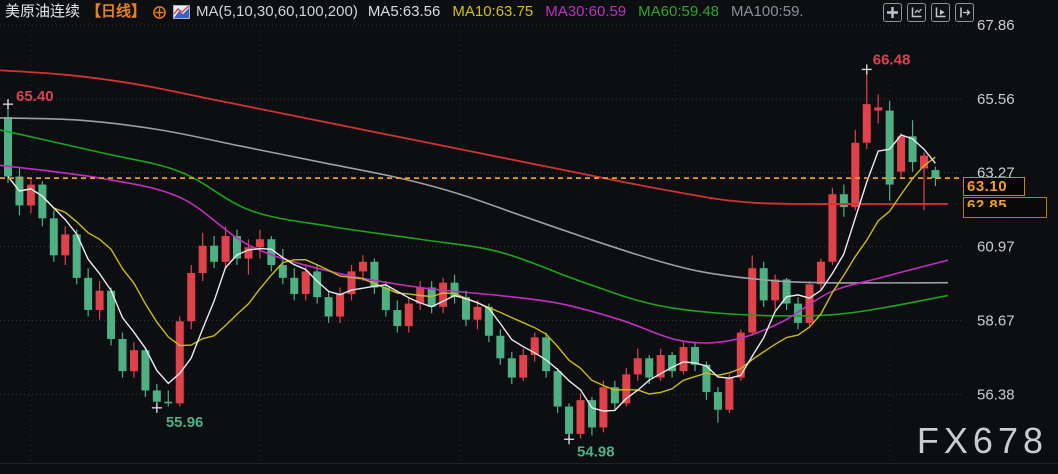 The height and width of the screenshot is (474, 1058). I want to click on target-settings-icon, so click(159, 12).